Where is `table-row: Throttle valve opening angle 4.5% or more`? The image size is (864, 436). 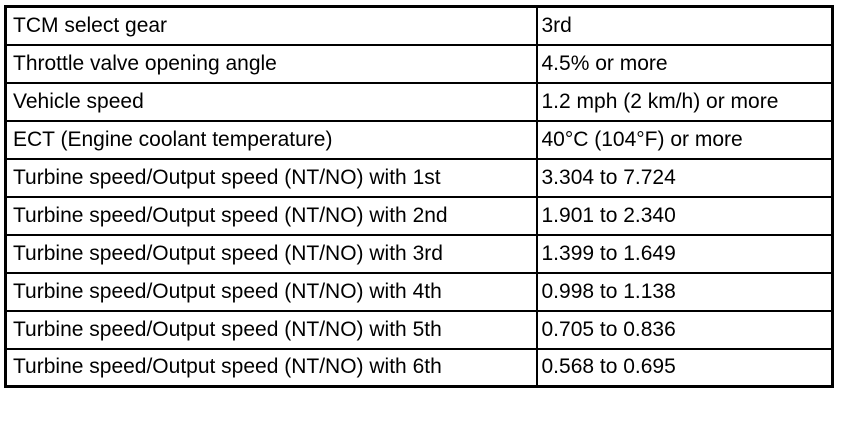 table-row: Throttle valve opening angle 4.5% or more is located at coordinates (419, 63).